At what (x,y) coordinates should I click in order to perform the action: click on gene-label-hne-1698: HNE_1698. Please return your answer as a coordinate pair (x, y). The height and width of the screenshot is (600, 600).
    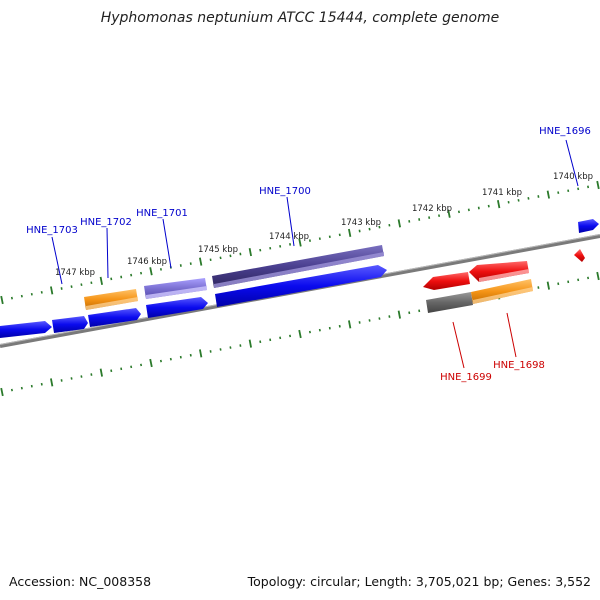
    Looking at the image, I should click on (519, 365).